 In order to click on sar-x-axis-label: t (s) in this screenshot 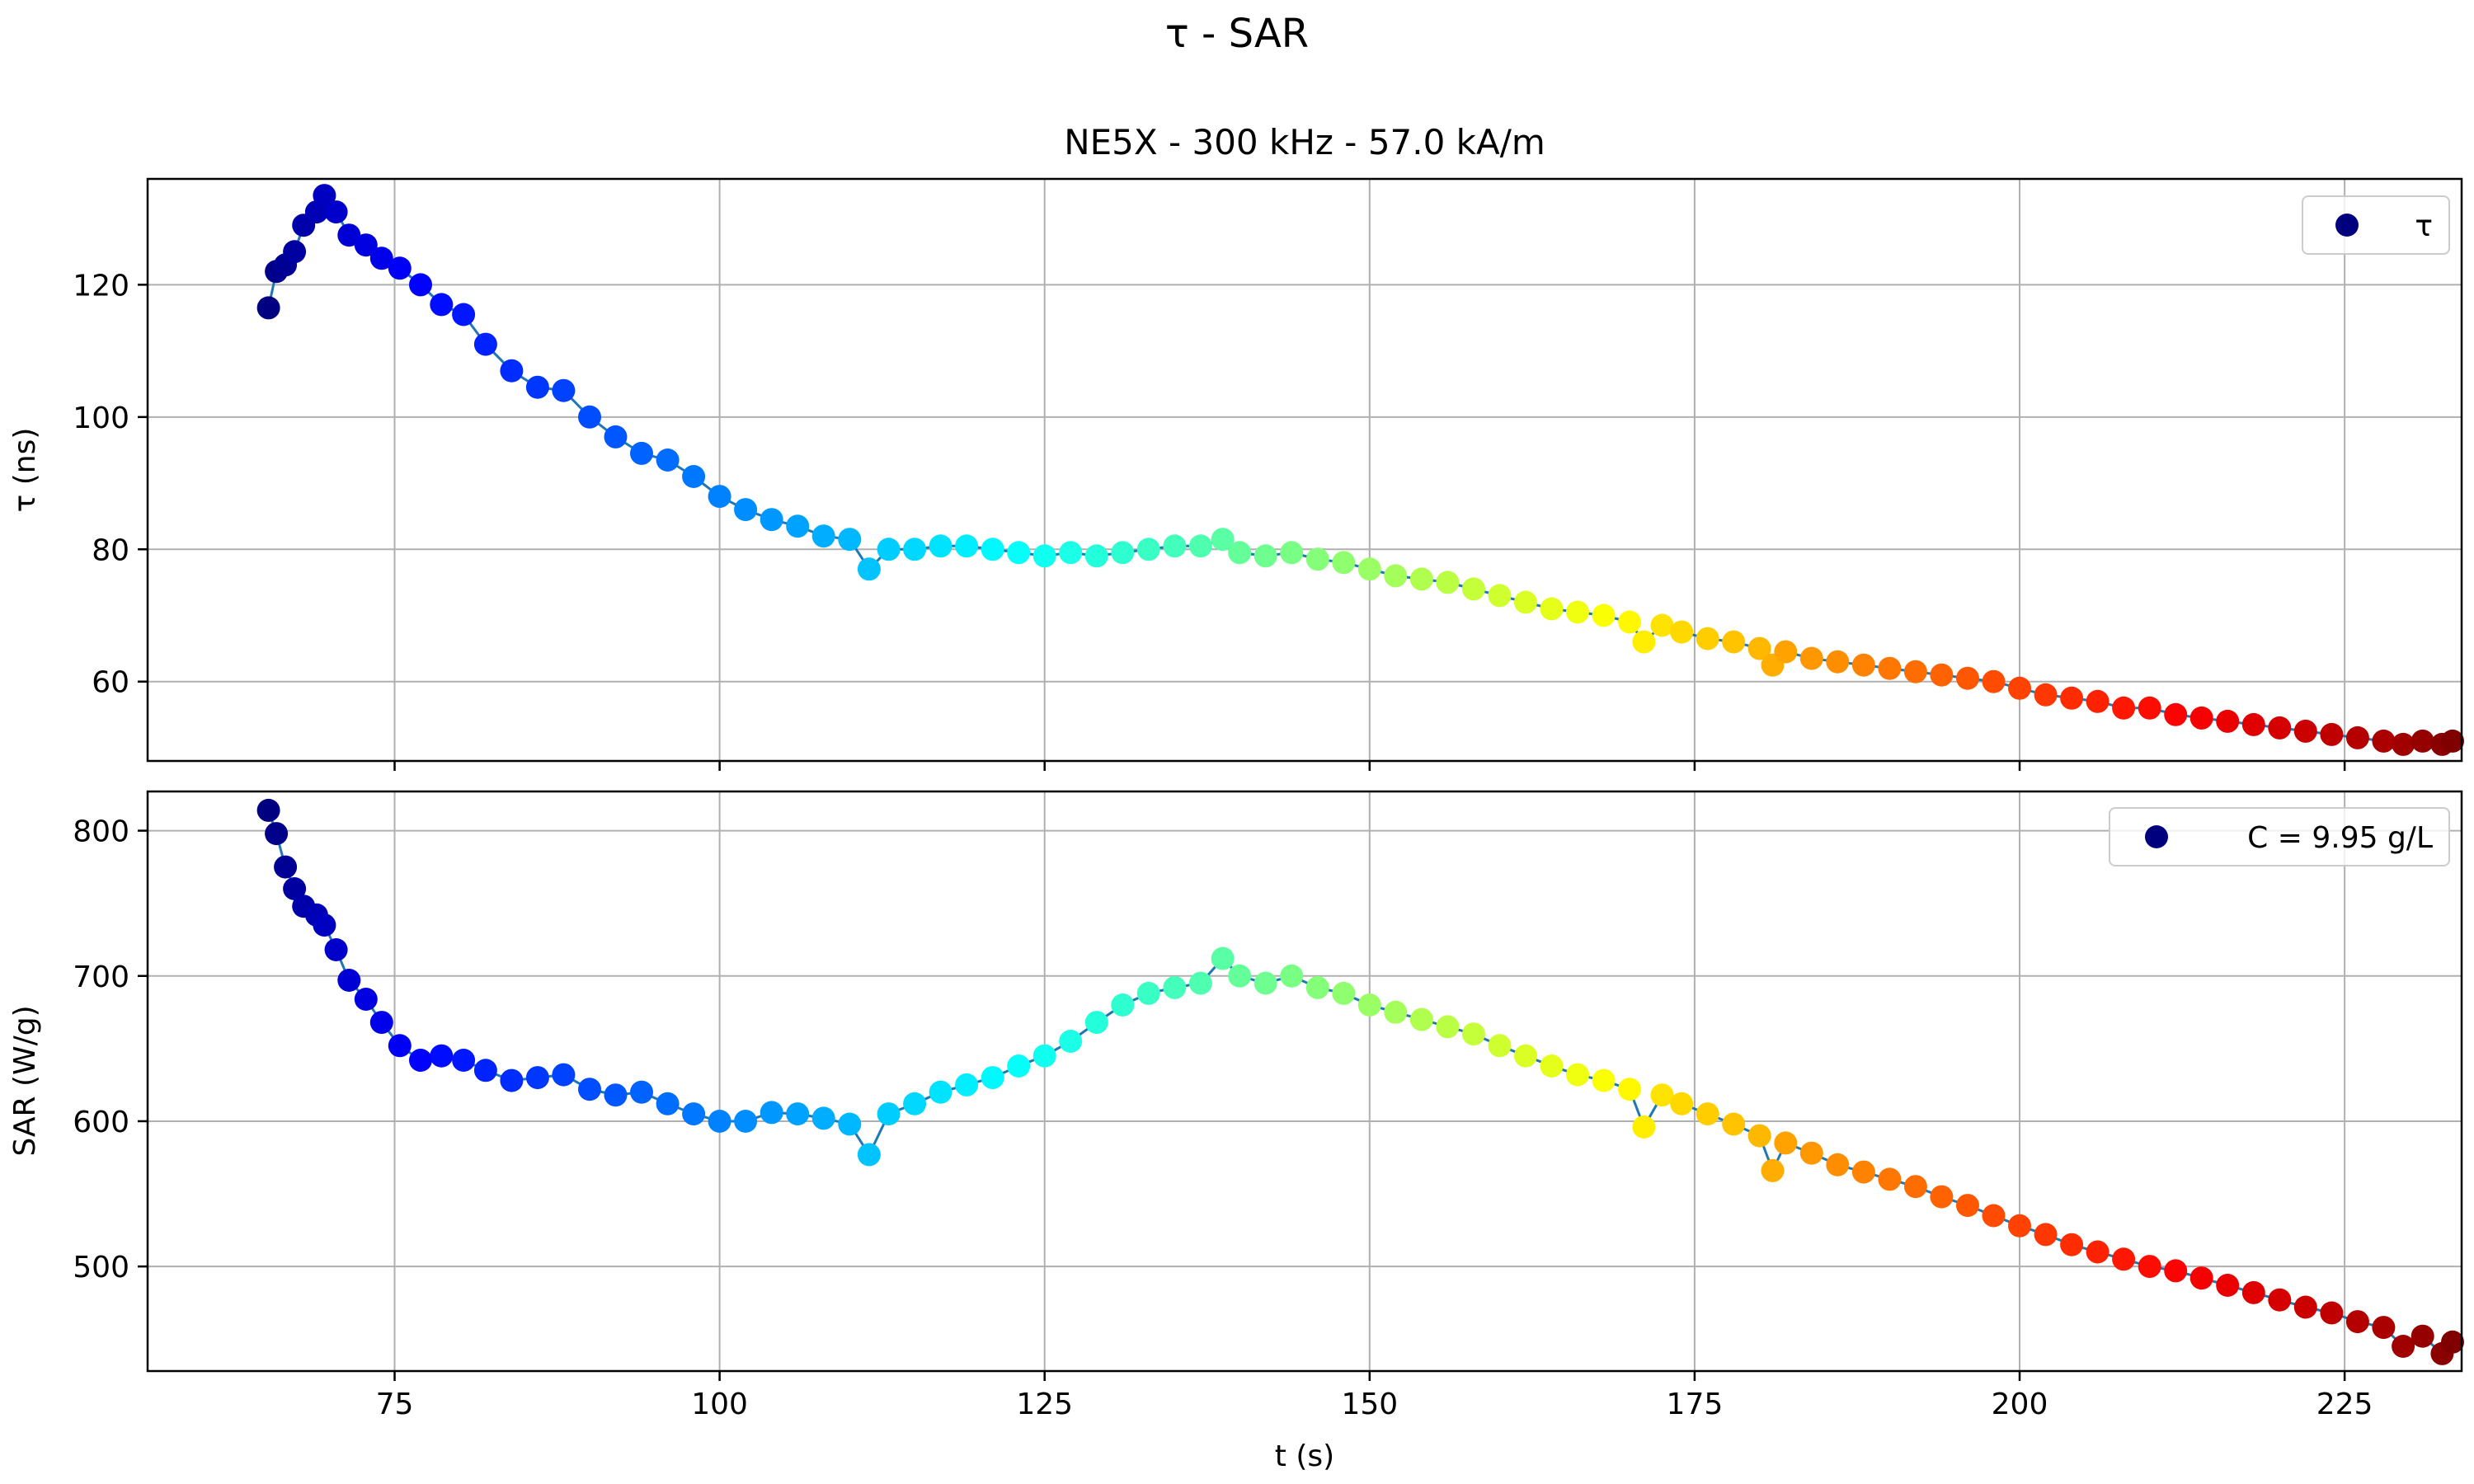, I will do `click(1304, 1456)`.